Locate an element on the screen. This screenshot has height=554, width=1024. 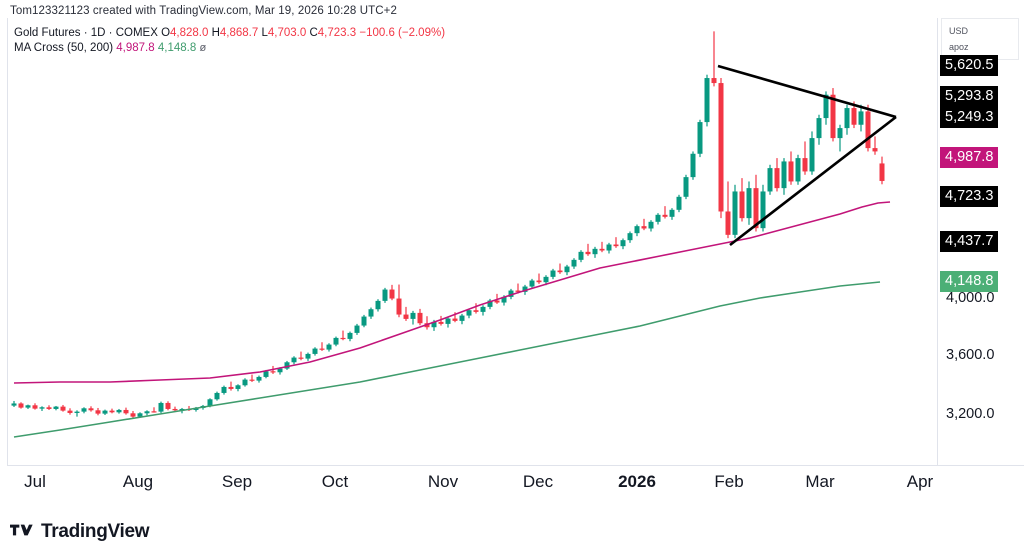
time-tick: Mar is located at coordinates (820, 481).